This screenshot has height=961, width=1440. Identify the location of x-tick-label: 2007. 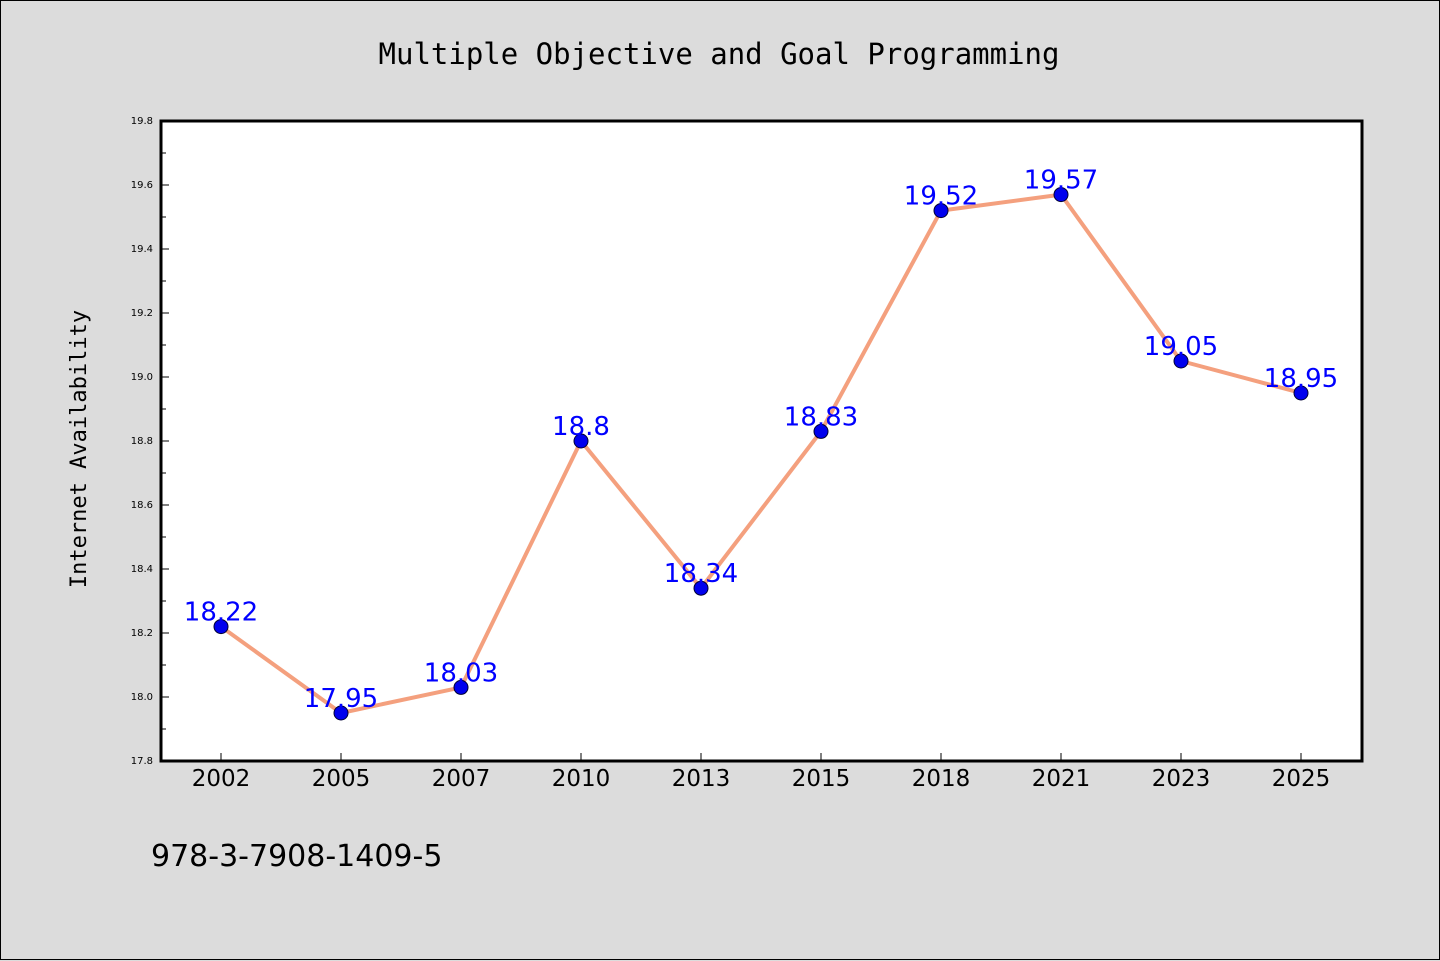
(461, 779).